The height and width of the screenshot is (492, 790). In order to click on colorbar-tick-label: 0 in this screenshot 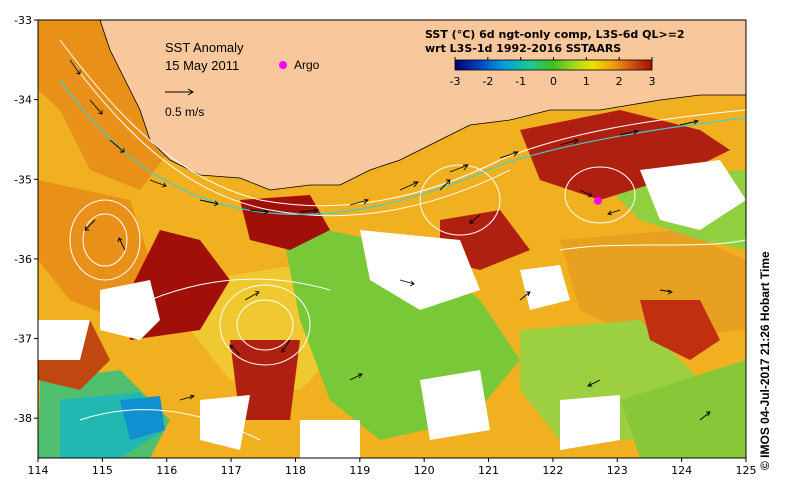, I will do `click(553, 81)`.